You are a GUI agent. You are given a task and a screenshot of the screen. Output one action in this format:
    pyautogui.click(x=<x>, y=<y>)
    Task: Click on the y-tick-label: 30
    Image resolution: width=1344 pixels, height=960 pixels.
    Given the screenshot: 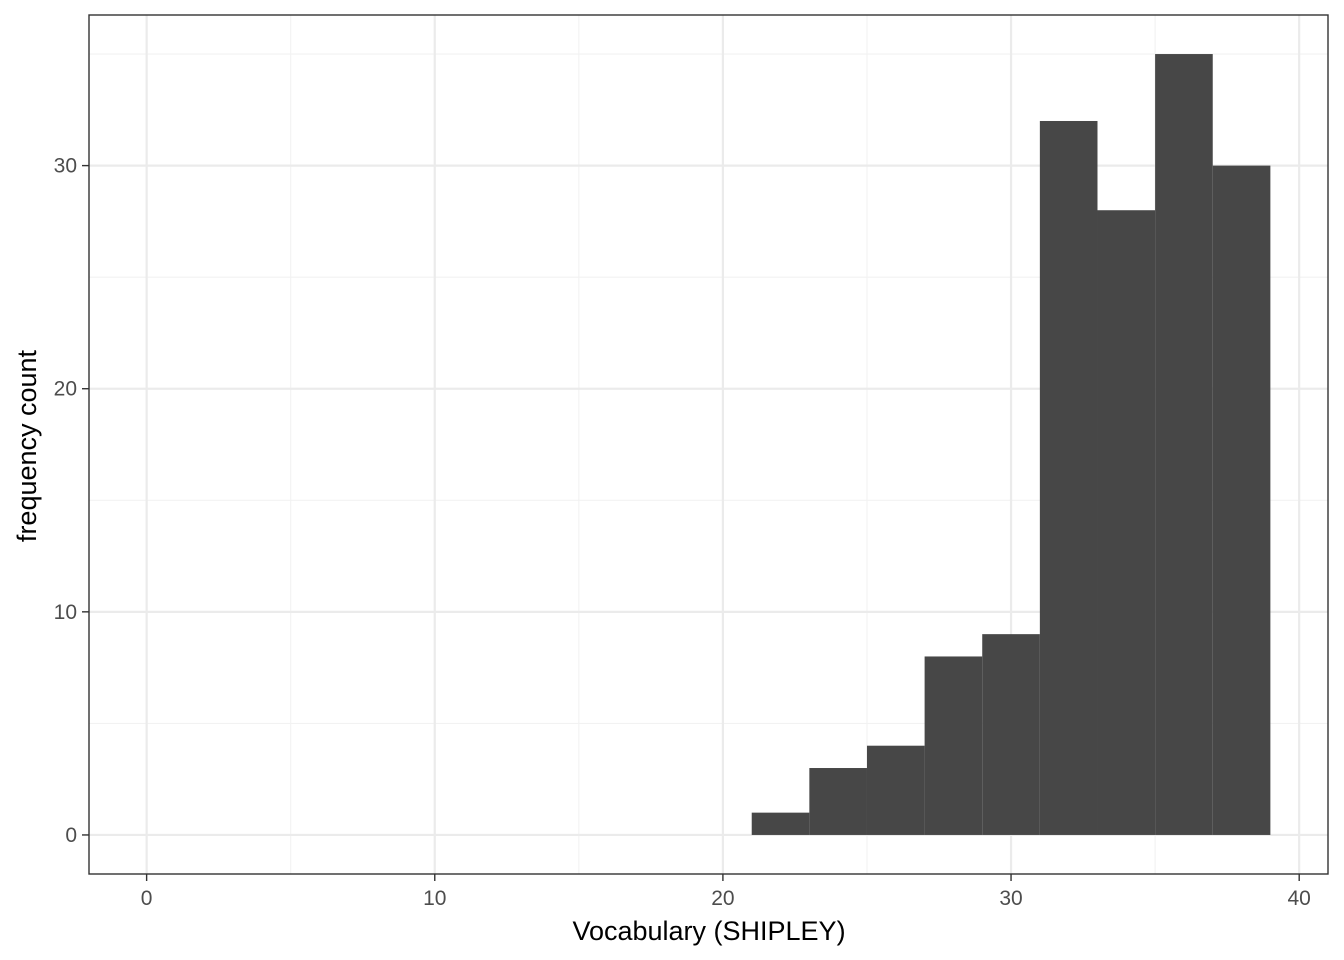 What is the action you would take?
    pyautogui.click(x=65, y=166)
    